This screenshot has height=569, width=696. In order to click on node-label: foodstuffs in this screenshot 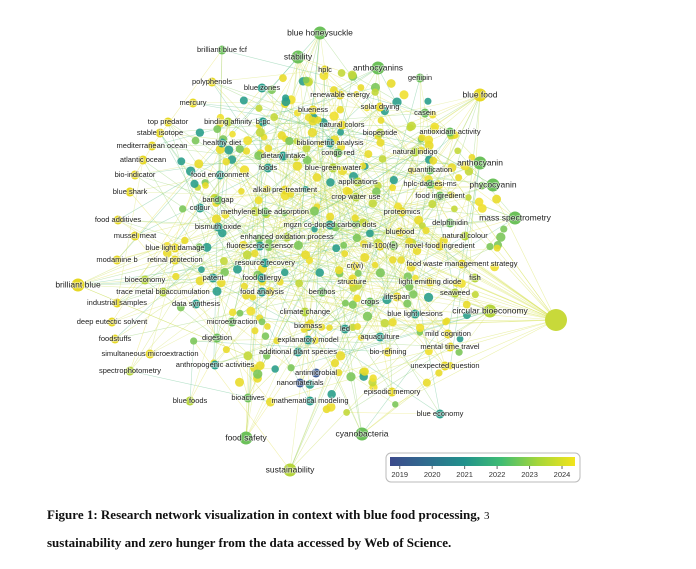, I will do `click(115, 338)`.